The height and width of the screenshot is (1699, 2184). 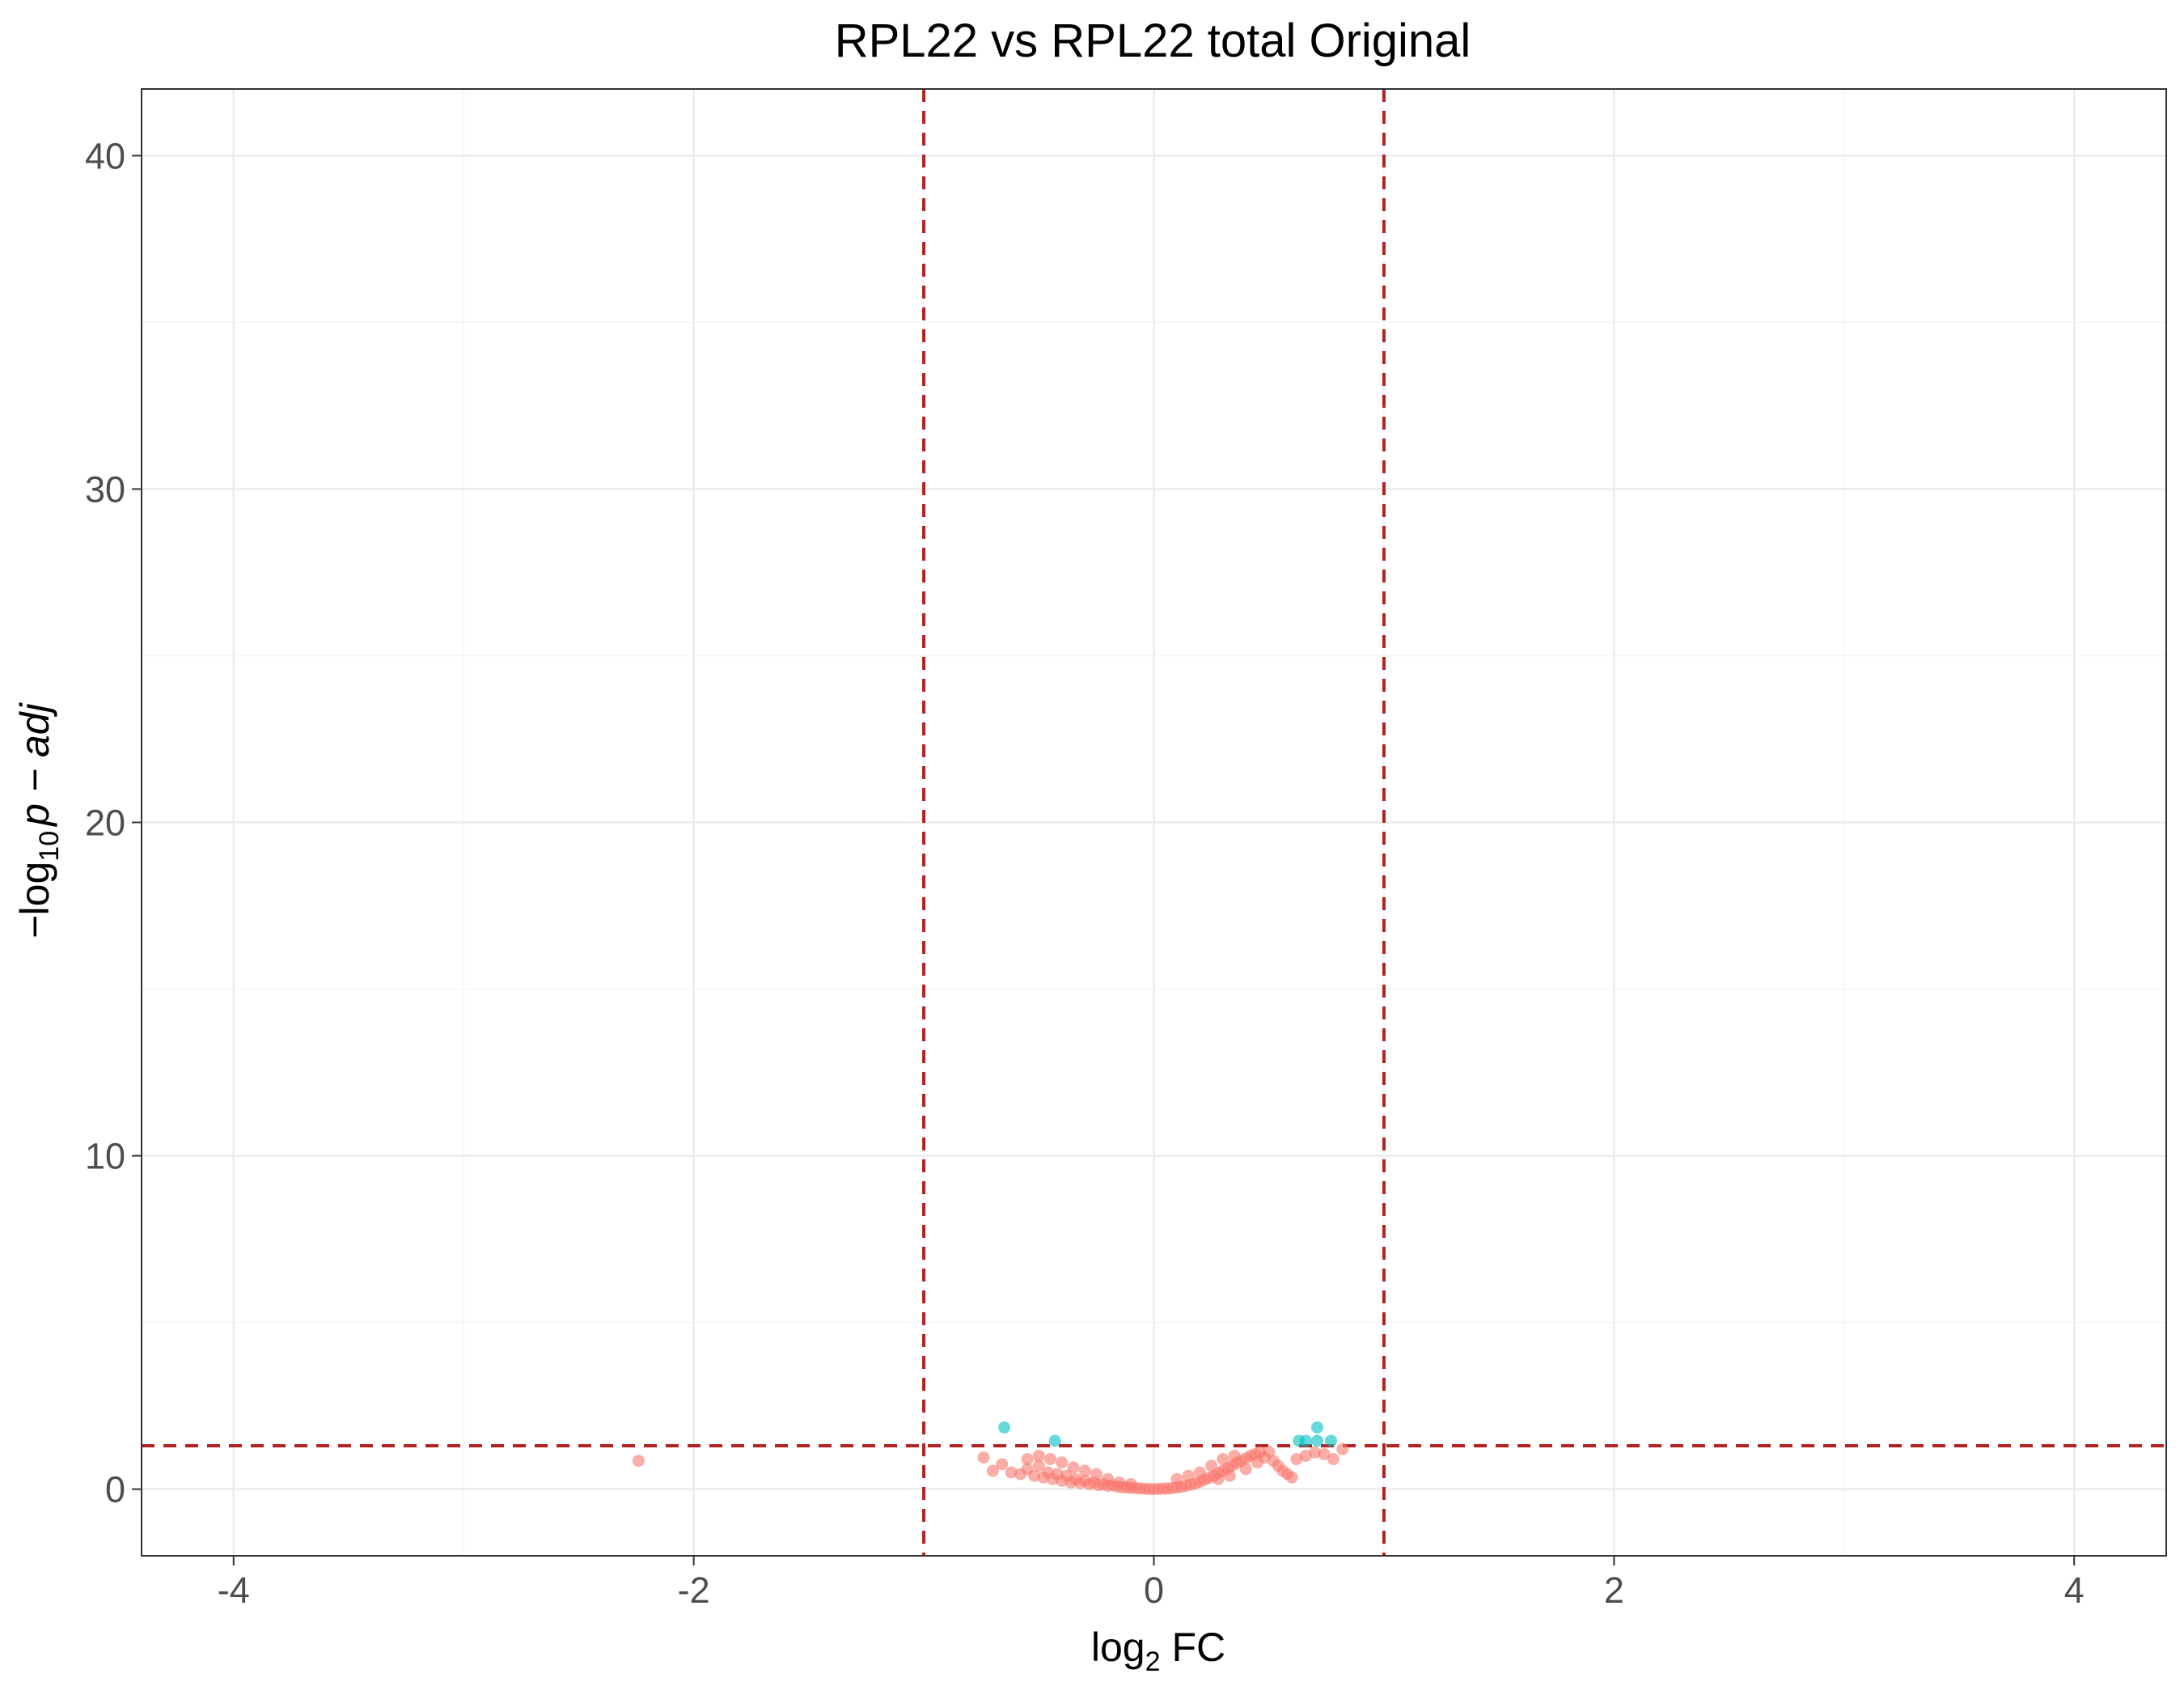 What do you see at coordinates (105, 823) in the screenshot?
I see `y-tick-label: 20` at bounding box center [105, 823].